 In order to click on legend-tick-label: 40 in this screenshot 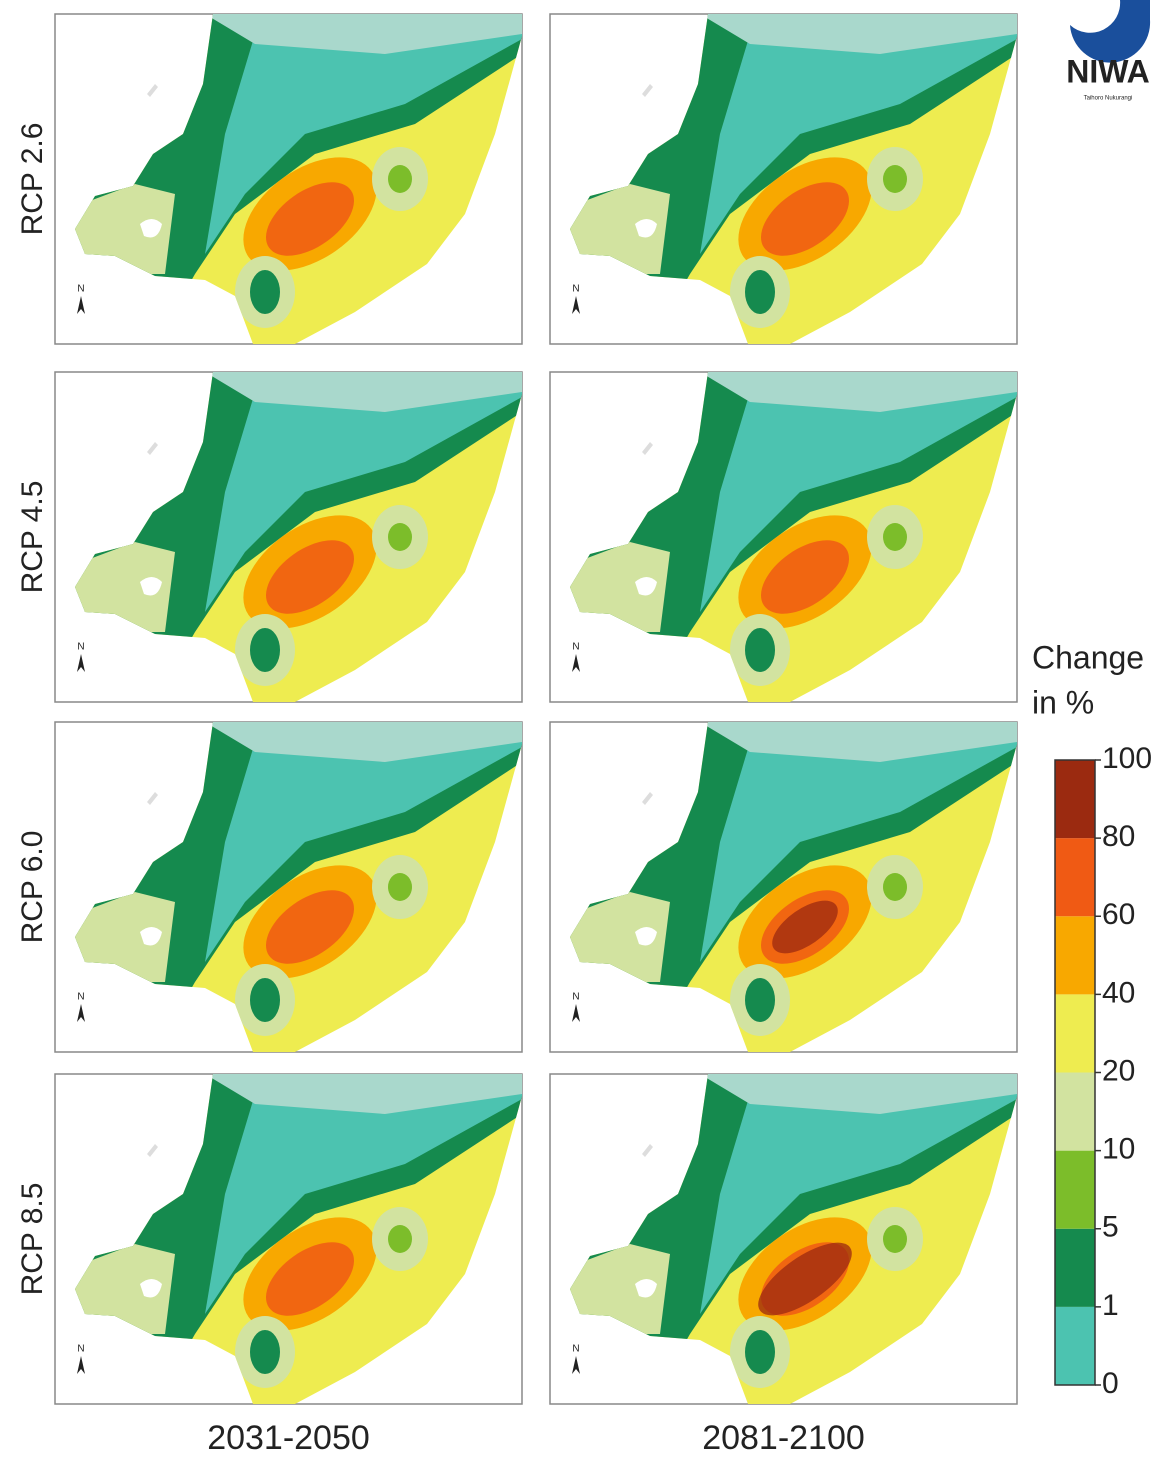, I will do `click(1118, 992)`.